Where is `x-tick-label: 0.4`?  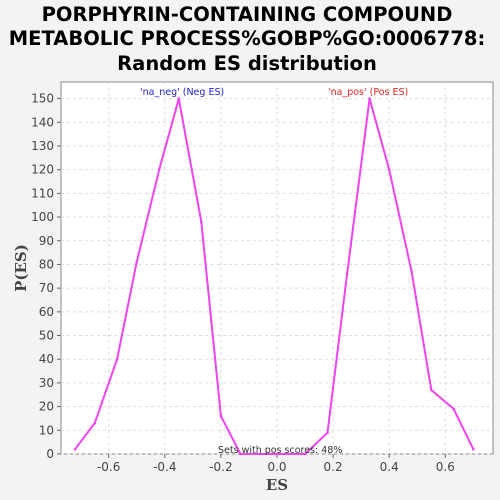
x-tick-label: 0.4 is located at coordinates (389, 467).